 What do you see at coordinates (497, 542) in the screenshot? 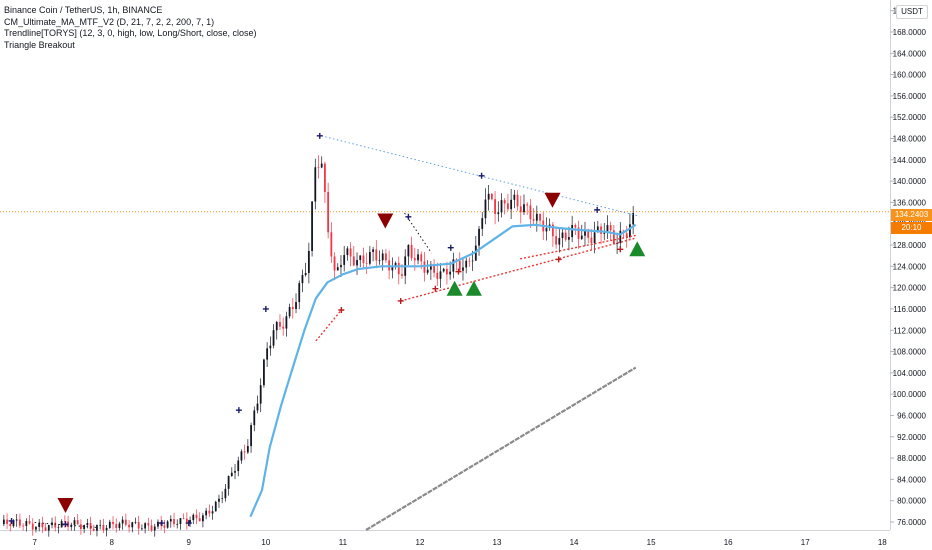
I see `x-tick-label: 13` at bounding box center [497, 542].